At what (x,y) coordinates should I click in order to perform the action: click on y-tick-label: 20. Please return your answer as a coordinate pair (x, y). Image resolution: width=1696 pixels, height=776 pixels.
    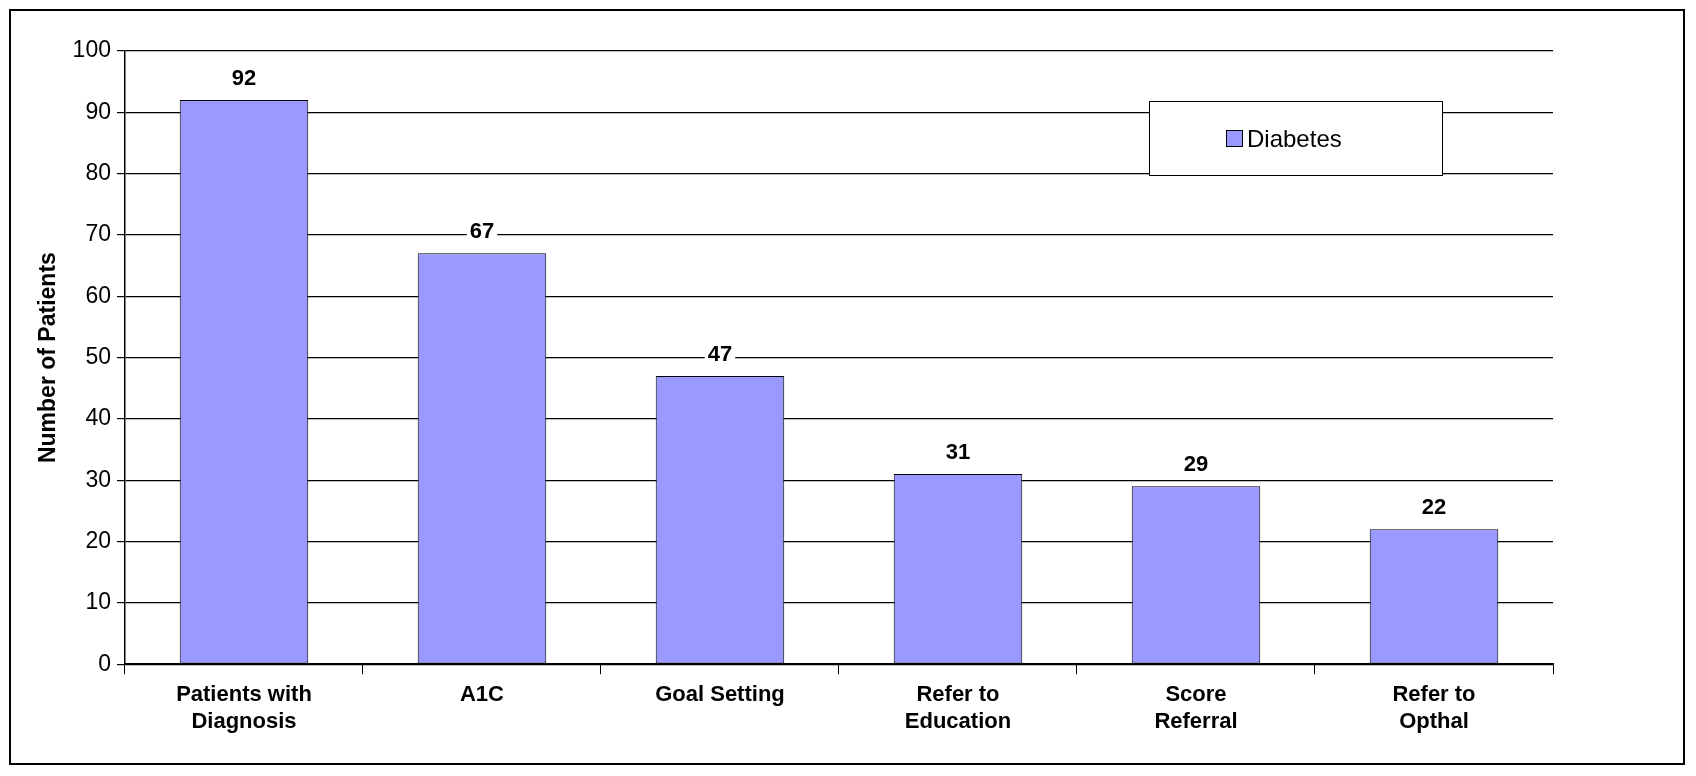
    Looking at the image, I should click on (98, 539).